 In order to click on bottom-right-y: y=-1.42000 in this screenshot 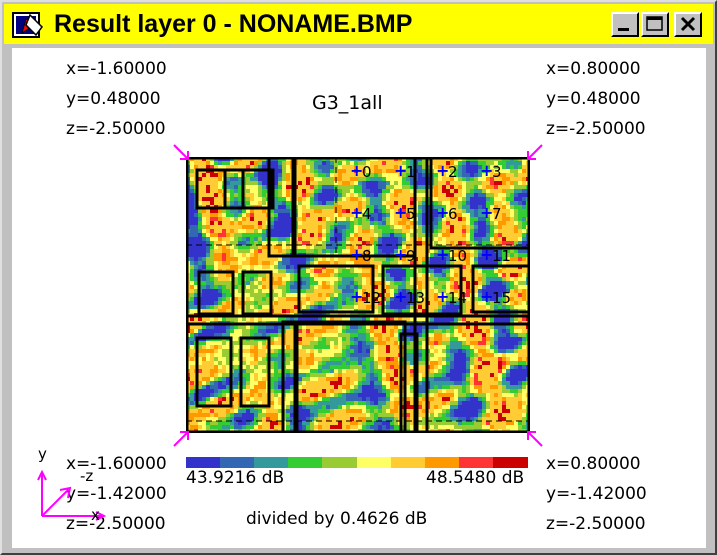, I will do `click(596, 494)`.